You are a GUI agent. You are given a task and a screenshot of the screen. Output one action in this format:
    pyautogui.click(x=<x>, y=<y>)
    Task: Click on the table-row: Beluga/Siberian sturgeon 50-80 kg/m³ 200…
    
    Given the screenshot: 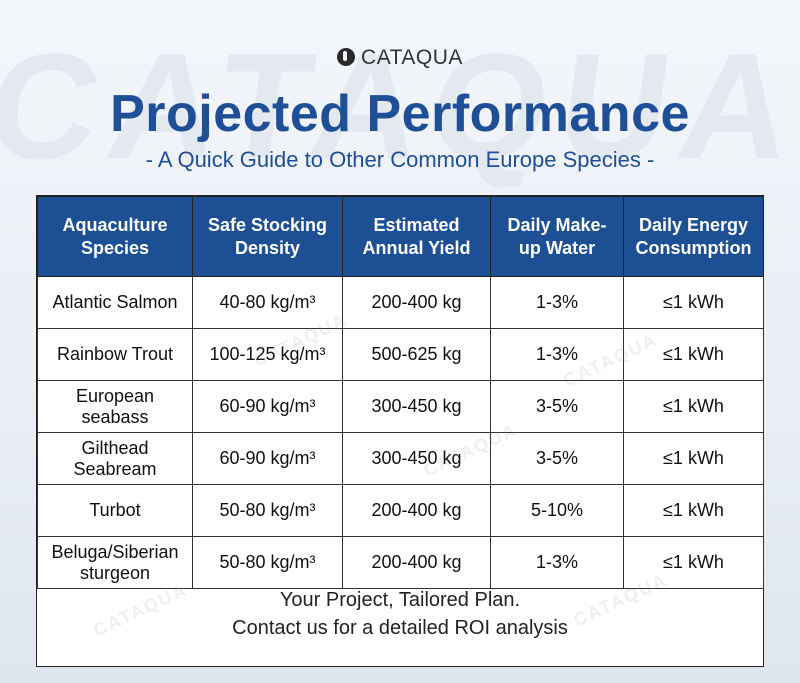 What is the action you would take?
    pyautogui.click(x=400, y=562)
    